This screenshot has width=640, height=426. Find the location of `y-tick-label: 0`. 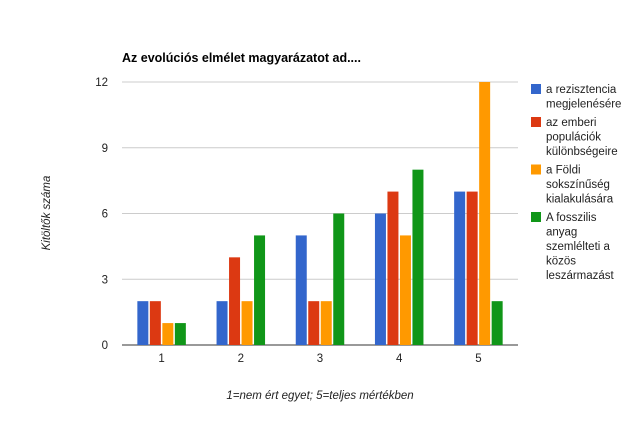

y-tick-label: 0 is located at coordinates (105, 346).